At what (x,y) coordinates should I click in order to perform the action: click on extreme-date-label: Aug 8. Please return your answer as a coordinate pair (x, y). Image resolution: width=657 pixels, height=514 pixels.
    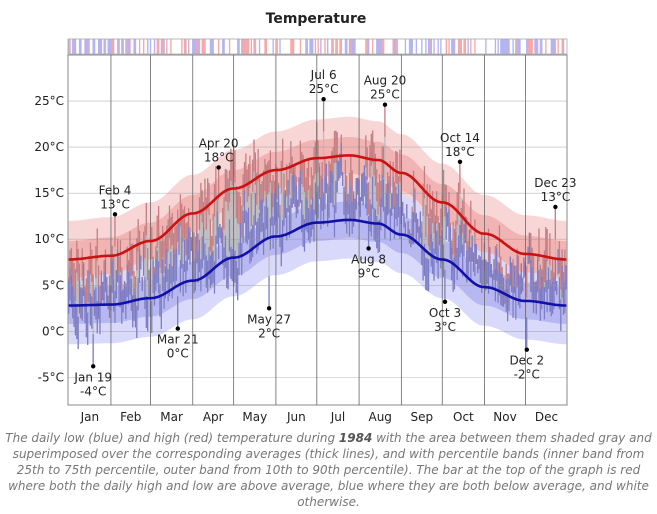
    Looking at the image, I should click on (368, 259).